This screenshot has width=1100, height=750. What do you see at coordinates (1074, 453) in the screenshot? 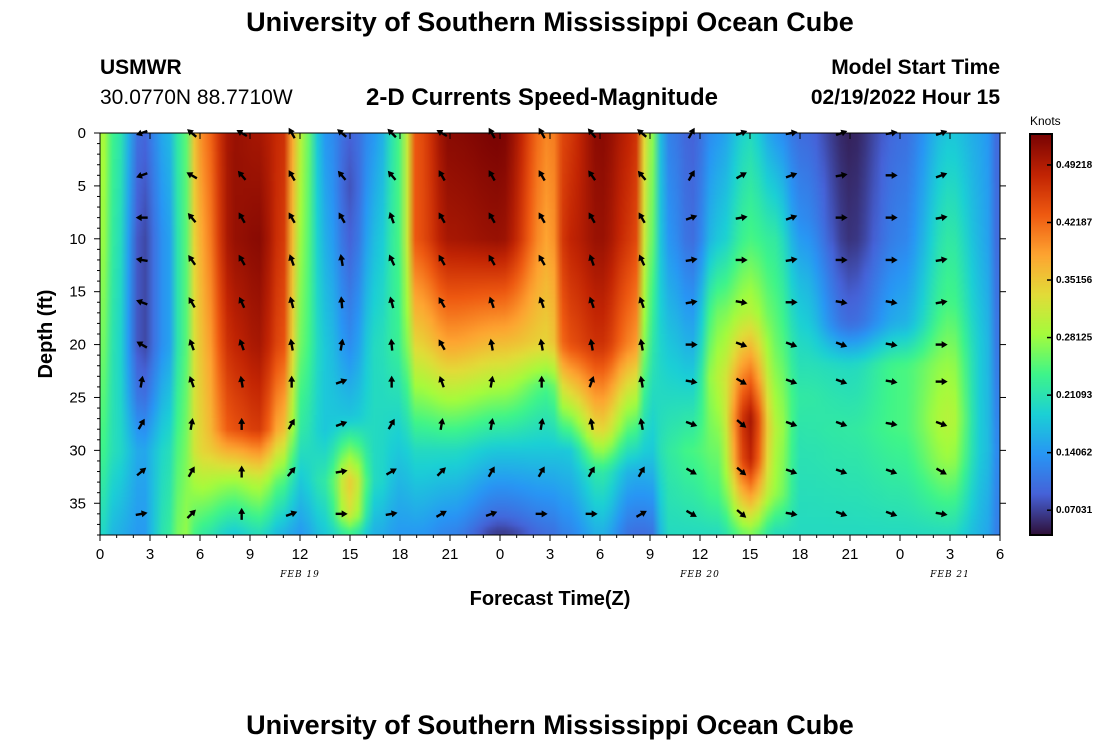
I see `colorbar-tick-label: 0.14062` at bounding box center [1074, 453].